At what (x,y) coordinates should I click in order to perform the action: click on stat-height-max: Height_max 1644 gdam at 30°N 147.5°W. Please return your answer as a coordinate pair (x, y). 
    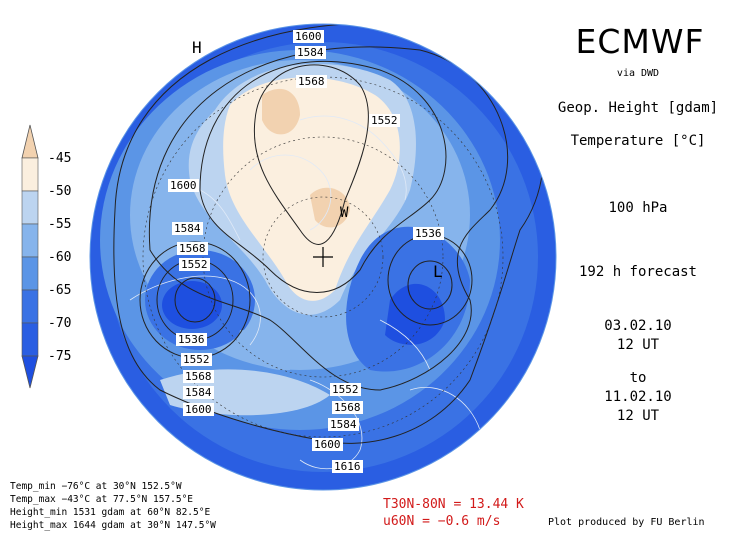
    Looking at the image, I should click on (113, 525).